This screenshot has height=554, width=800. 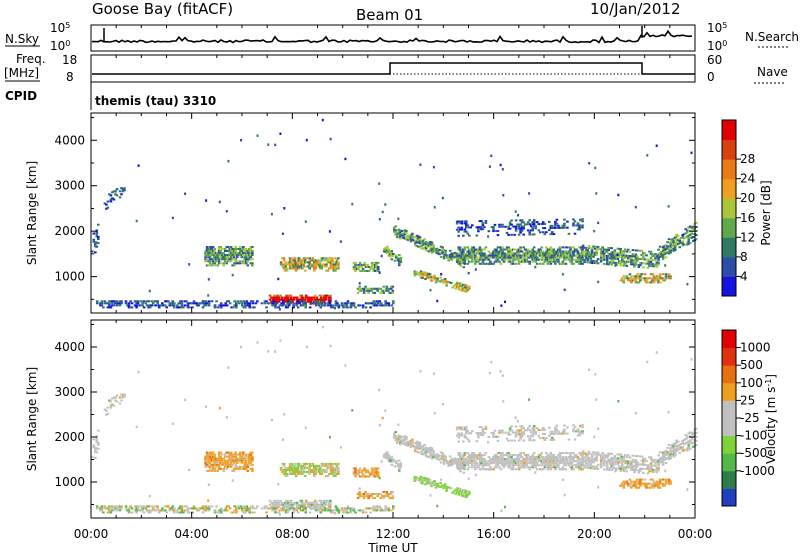 What do you see at coordinates (69, 231) in the screenshot?
I see `y-tick-label: 2000` at bounding box center [69, 231].